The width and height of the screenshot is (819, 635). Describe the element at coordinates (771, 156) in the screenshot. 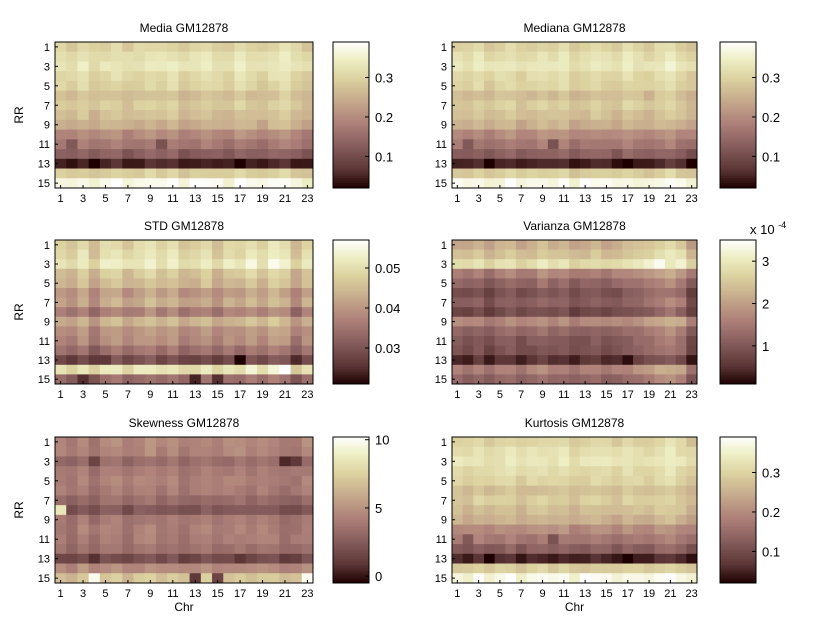

I see `colorbar-tick-label: 0.1` at that location.